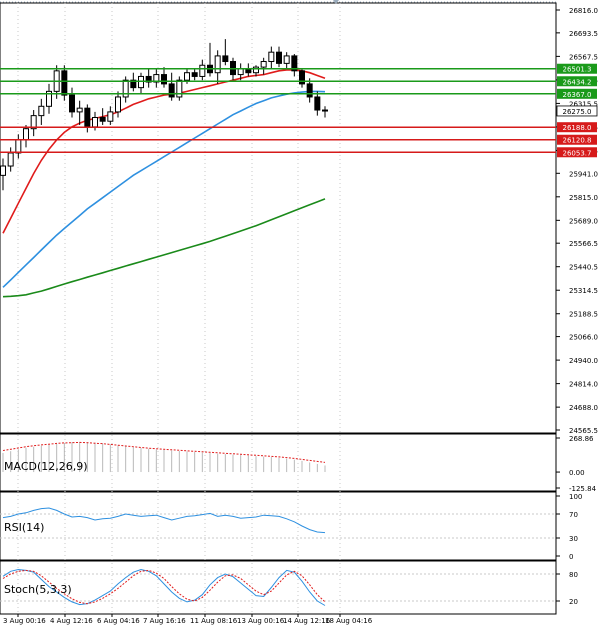  Describe the element at coordinates (583, 489) in the screenshot. I see `macd-ytick-label: -125.84` at that location.